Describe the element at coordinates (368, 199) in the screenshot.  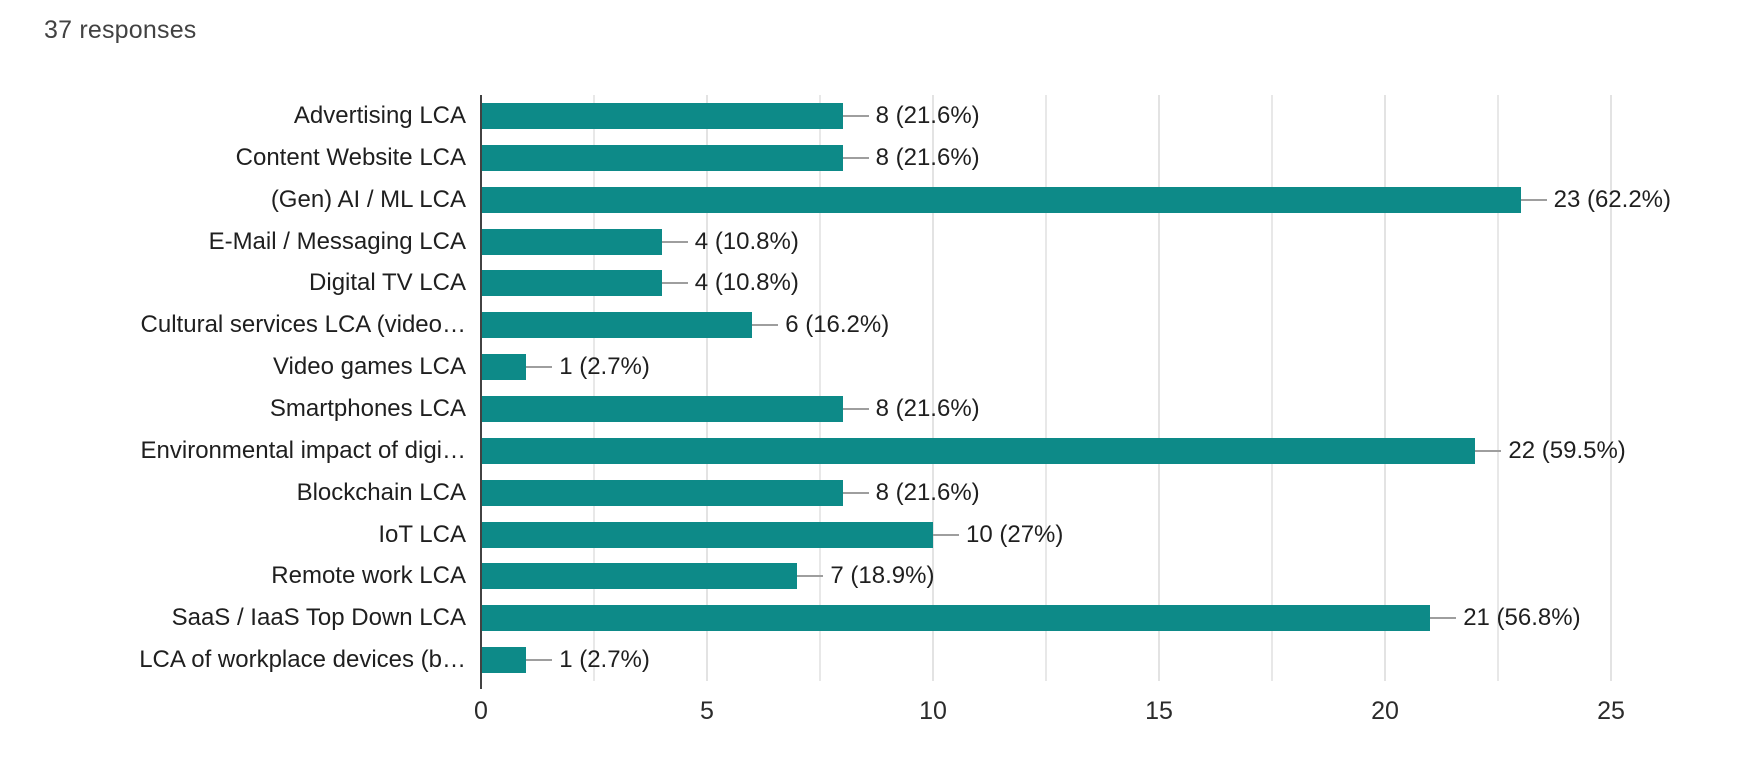
I see `category-label: (Gen) AI / ML LCA` at that location.